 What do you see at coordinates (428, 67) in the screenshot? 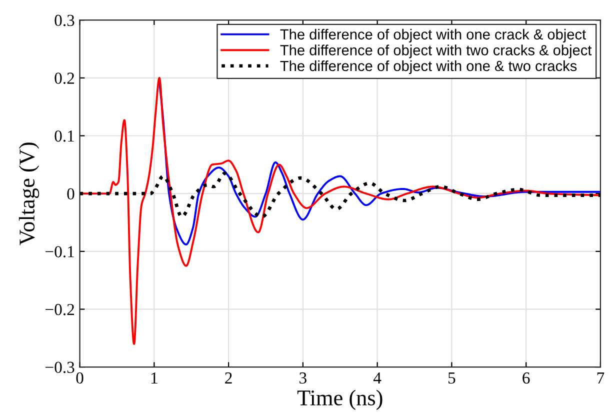
I see `legend-label: The difference of object with one & two cracks` at bounding box center [428, 67].